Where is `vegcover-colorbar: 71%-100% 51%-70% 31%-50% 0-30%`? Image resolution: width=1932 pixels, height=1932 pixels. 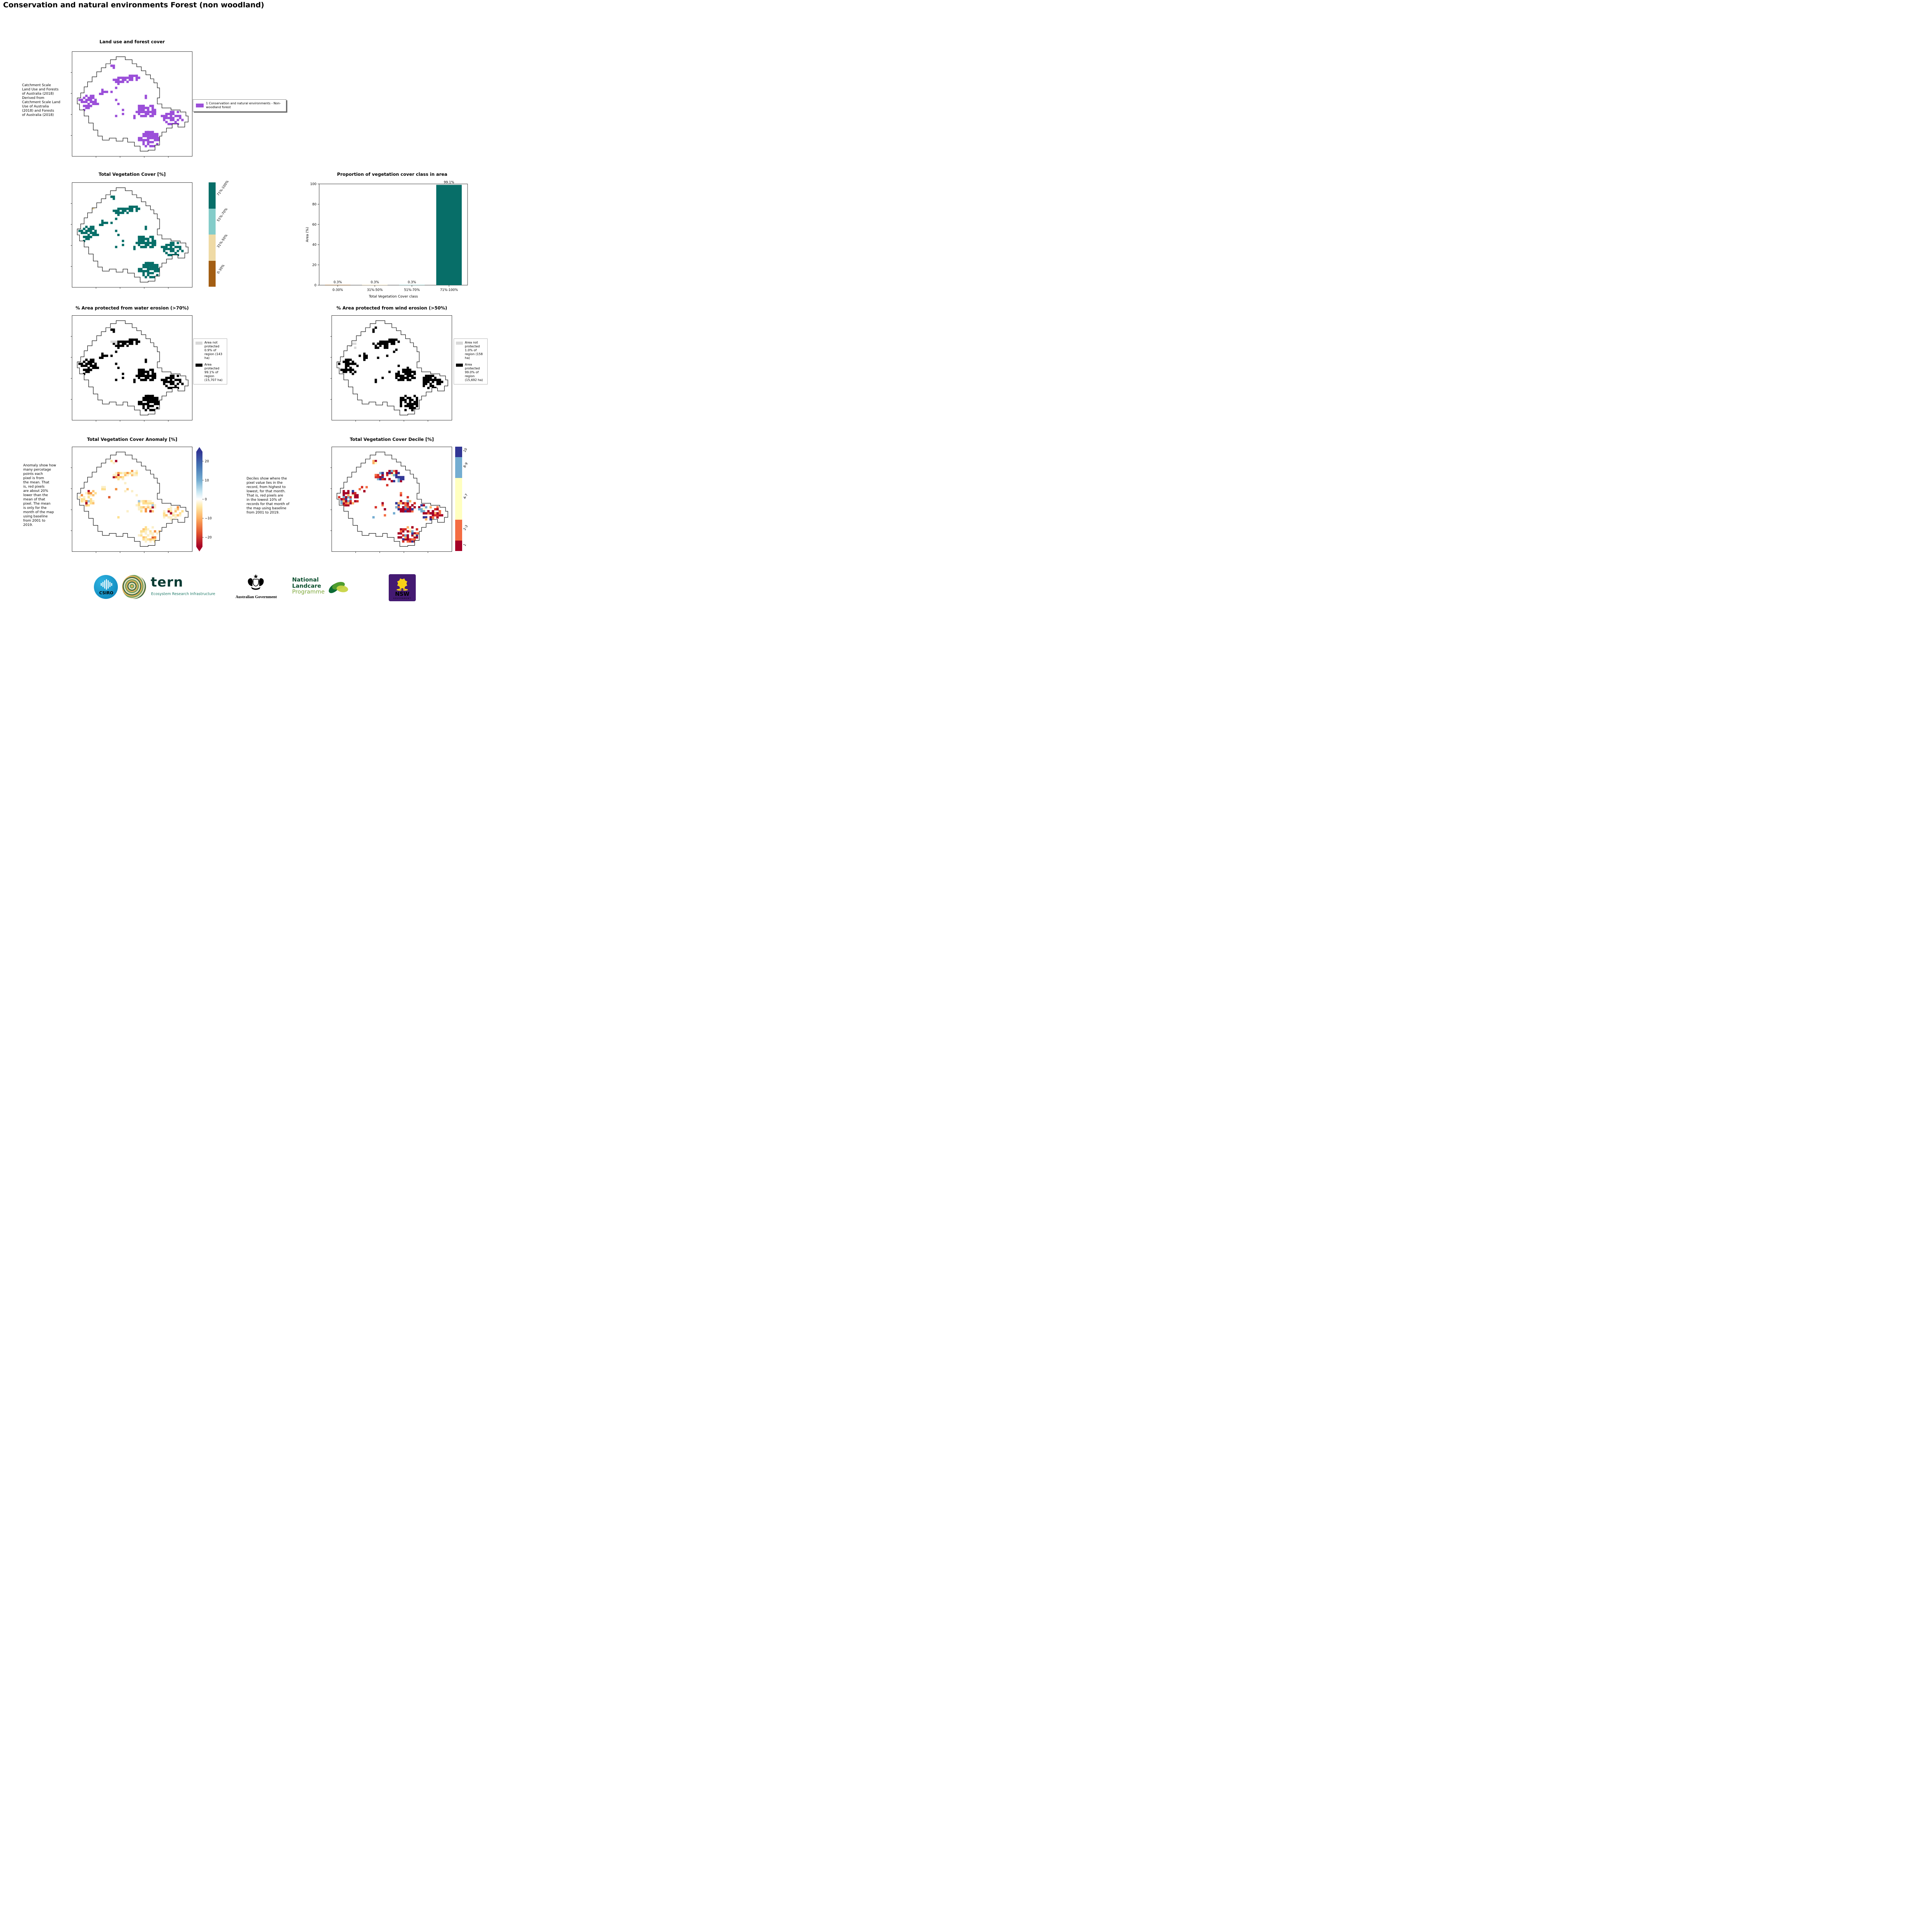 vegcover-colorbar: 71%-100% 51%-70% 31%-50% 0-30% is located at coordinates (230, 233).